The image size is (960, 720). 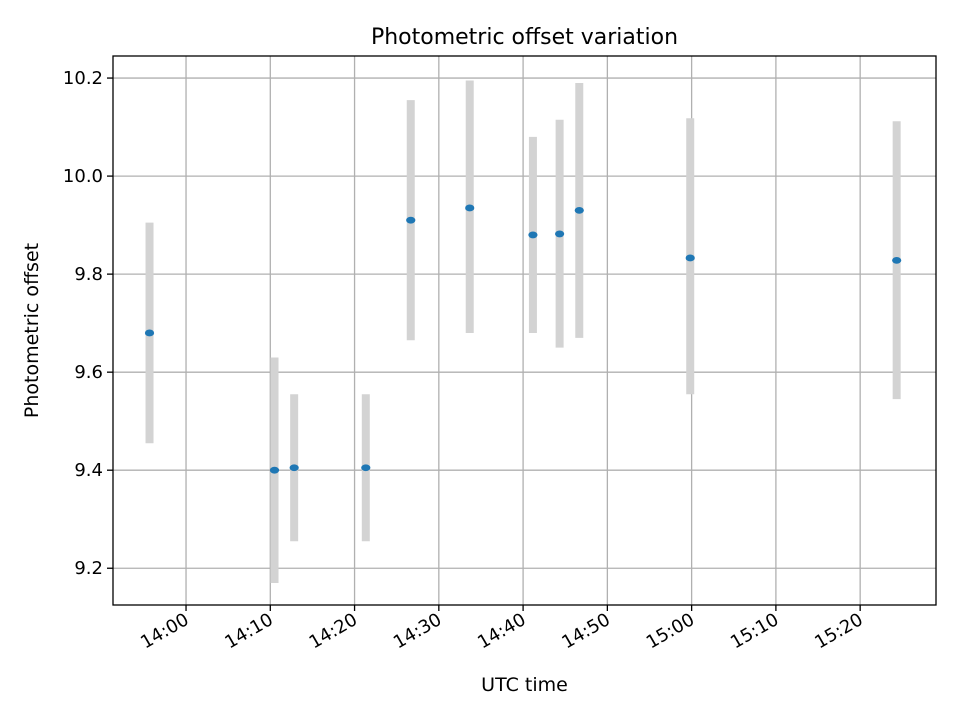 What do you see at coordinates (838, 631) in the screenshot?
I see `x-tick-label: 15:20` at bounding box center [838, 631].